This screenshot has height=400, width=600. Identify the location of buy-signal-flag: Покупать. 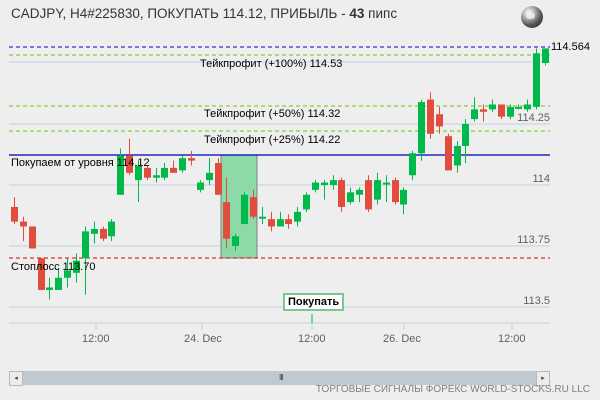
(314, 302).